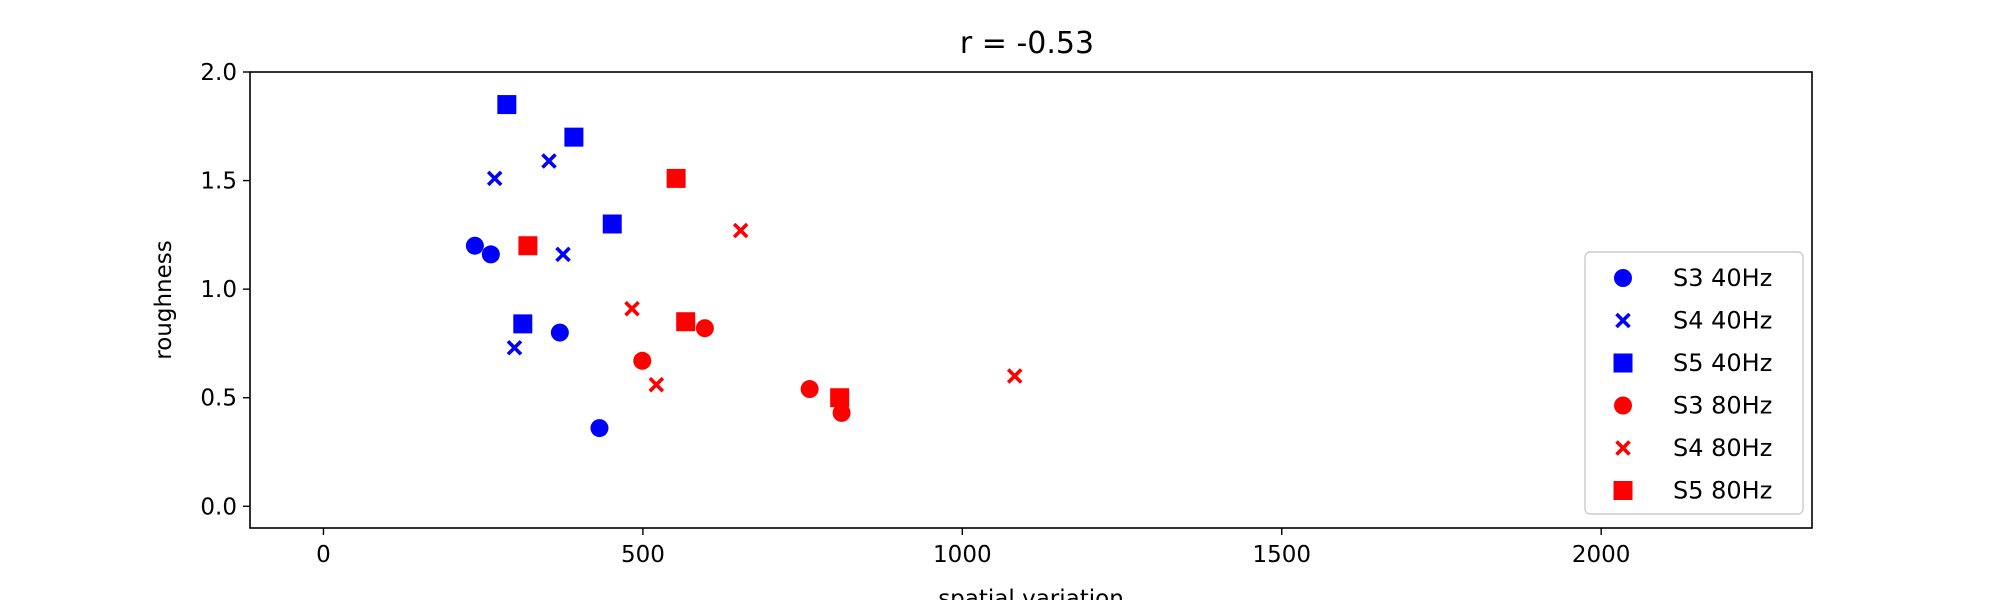 Image resolution: width=2000 pixels, height=600 pixels. What do you see at coordinates (962, 555) in the screenshot?
I see `x-tick-label: 1000` at bounding box center [962, 555].